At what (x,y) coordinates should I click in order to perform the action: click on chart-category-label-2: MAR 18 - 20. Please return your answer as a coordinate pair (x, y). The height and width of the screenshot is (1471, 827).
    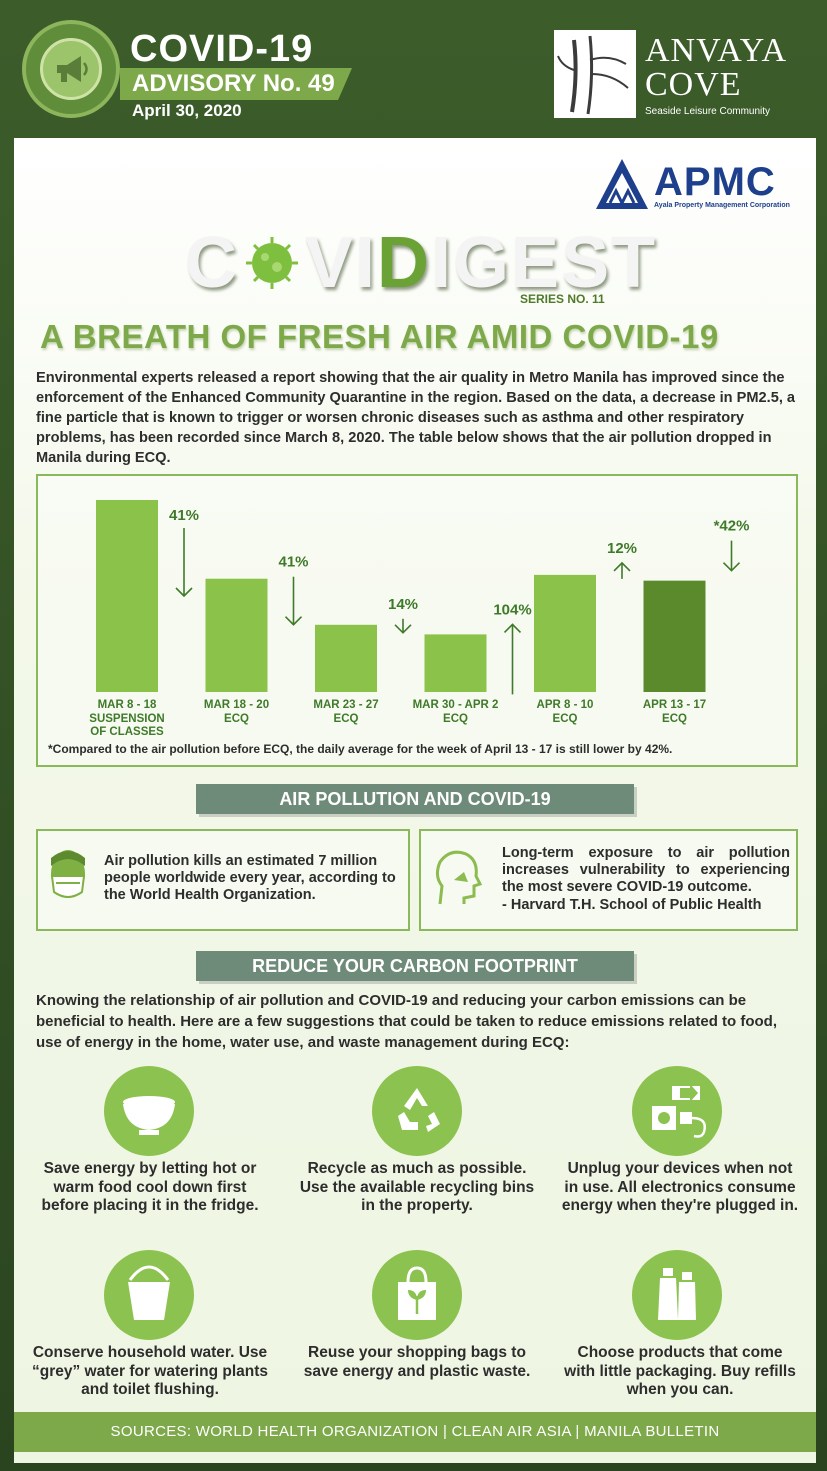
    Looking at the image, I should click on (236, 705).